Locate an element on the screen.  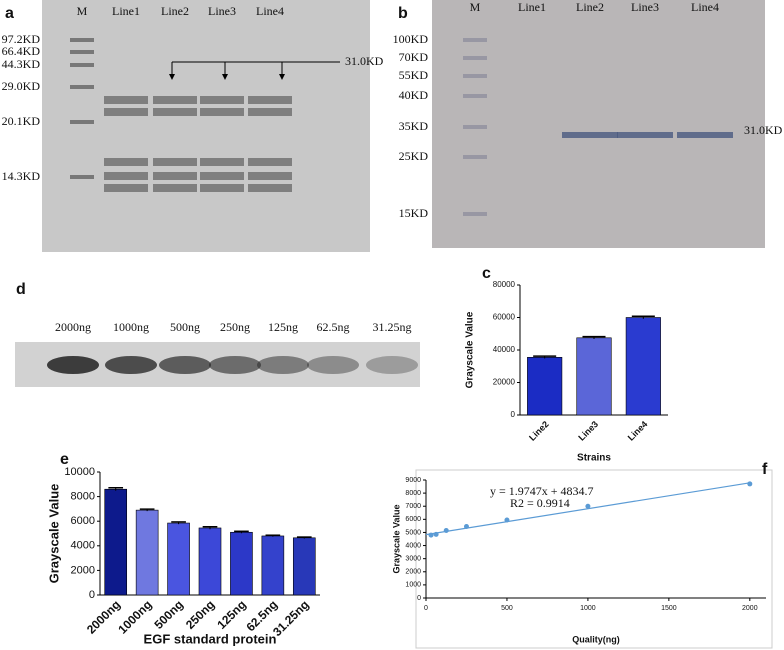
y-tick-label: 60000 is located at coordinates (504, 317).